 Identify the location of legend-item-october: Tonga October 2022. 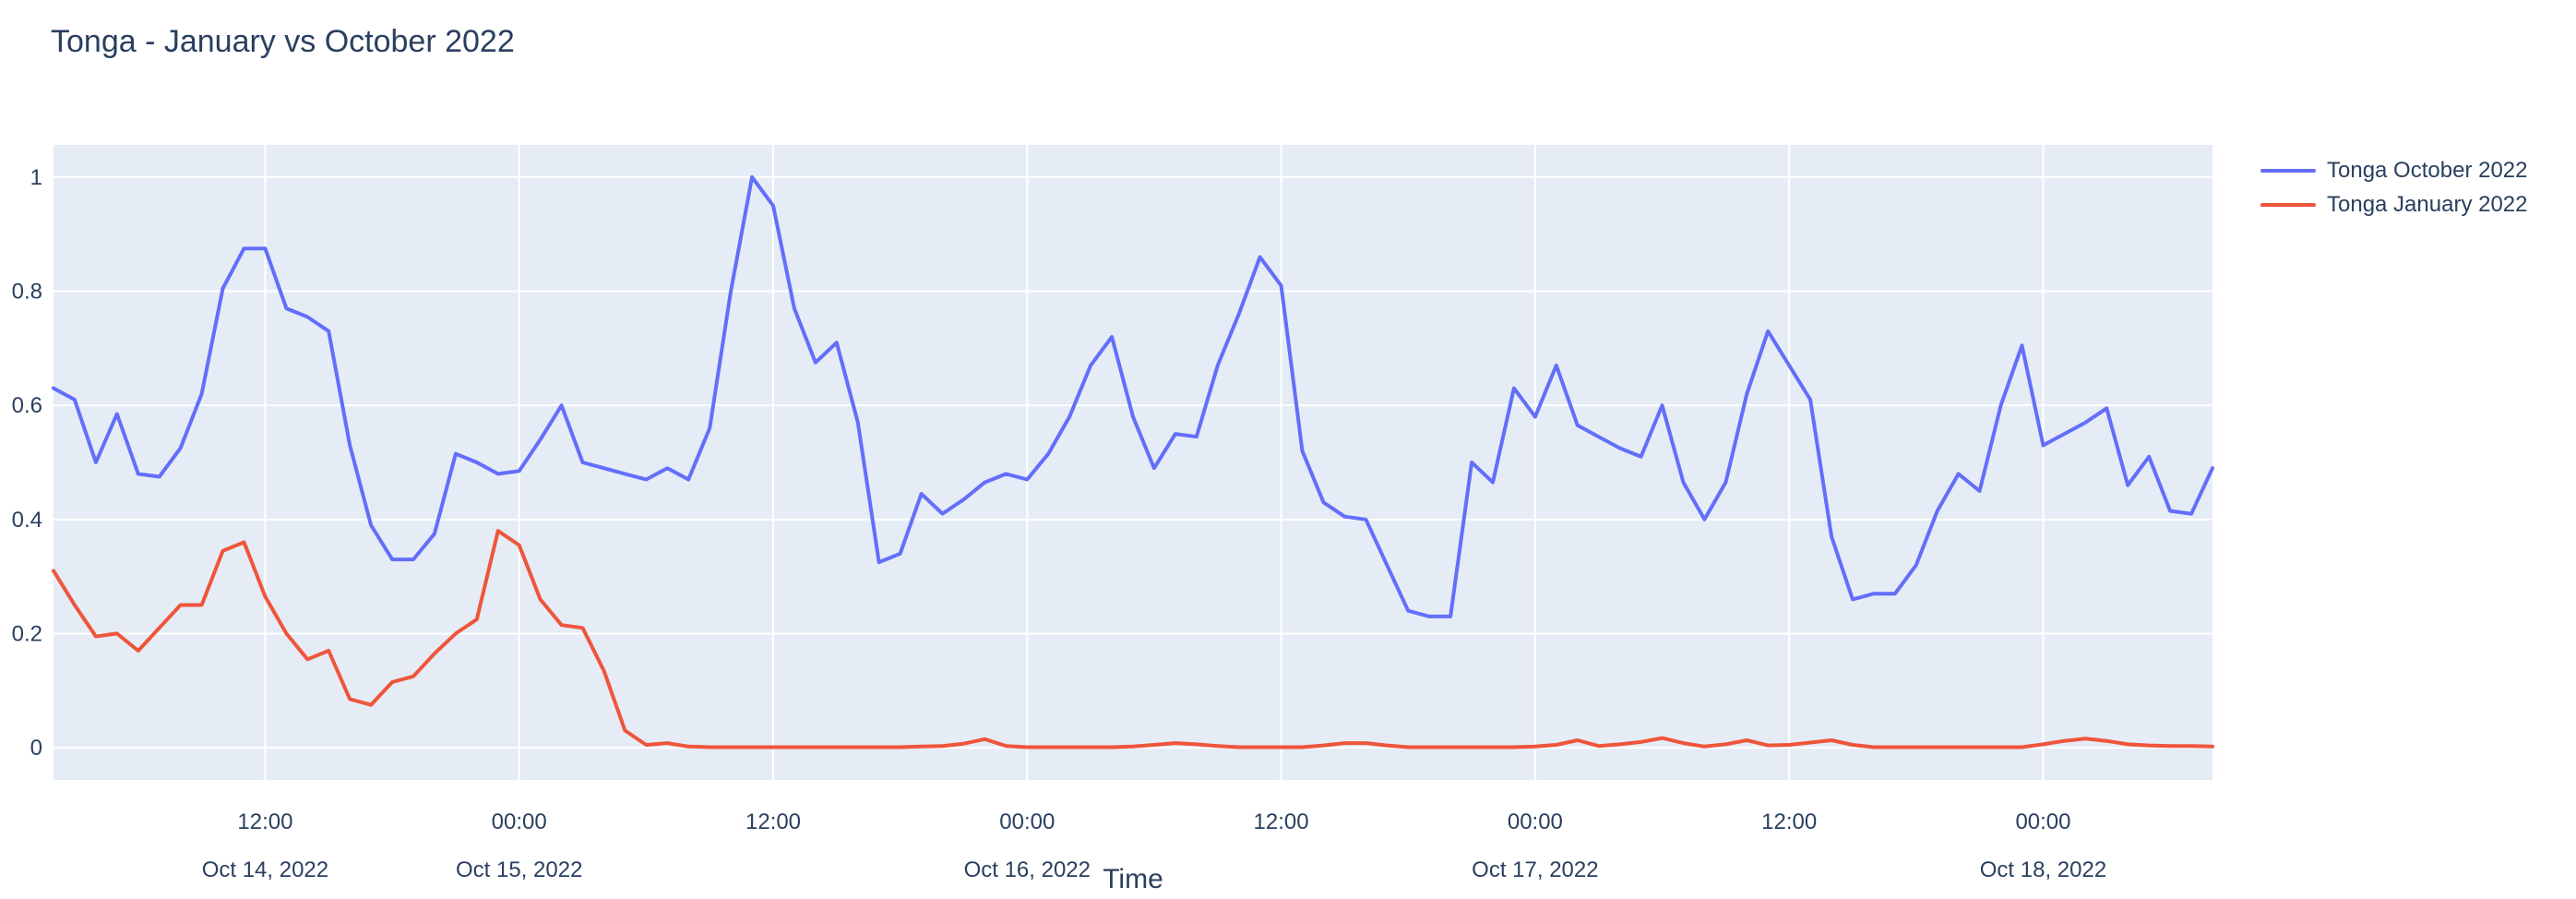
(2394, 170).